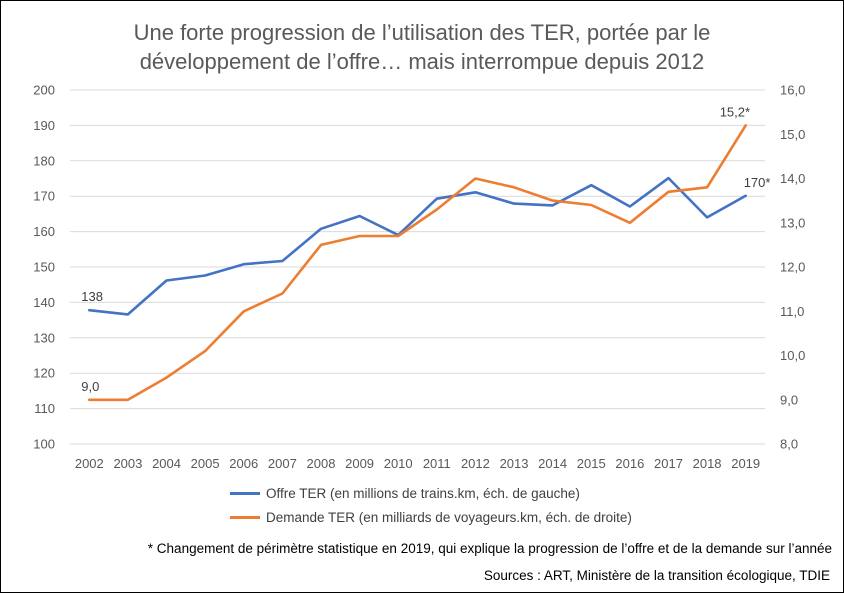 The height and width of the screenshot is (593, 844). I want to click on y-left-tick-label: 150, so click(44, 267).